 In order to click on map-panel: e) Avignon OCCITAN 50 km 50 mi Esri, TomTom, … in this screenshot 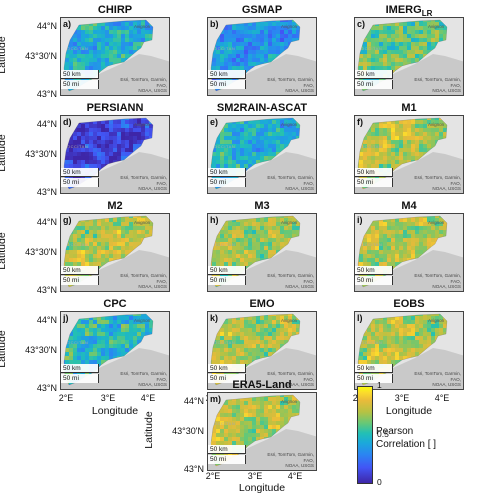, I will do `click(262, 154)`.